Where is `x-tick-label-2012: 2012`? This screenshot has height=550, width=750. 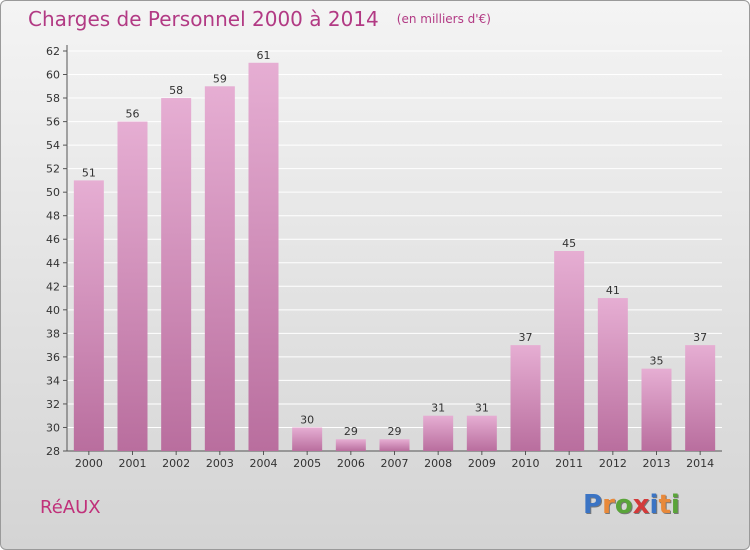
x-tick-label-2012: 2012 is located at coordinates (613, 463).